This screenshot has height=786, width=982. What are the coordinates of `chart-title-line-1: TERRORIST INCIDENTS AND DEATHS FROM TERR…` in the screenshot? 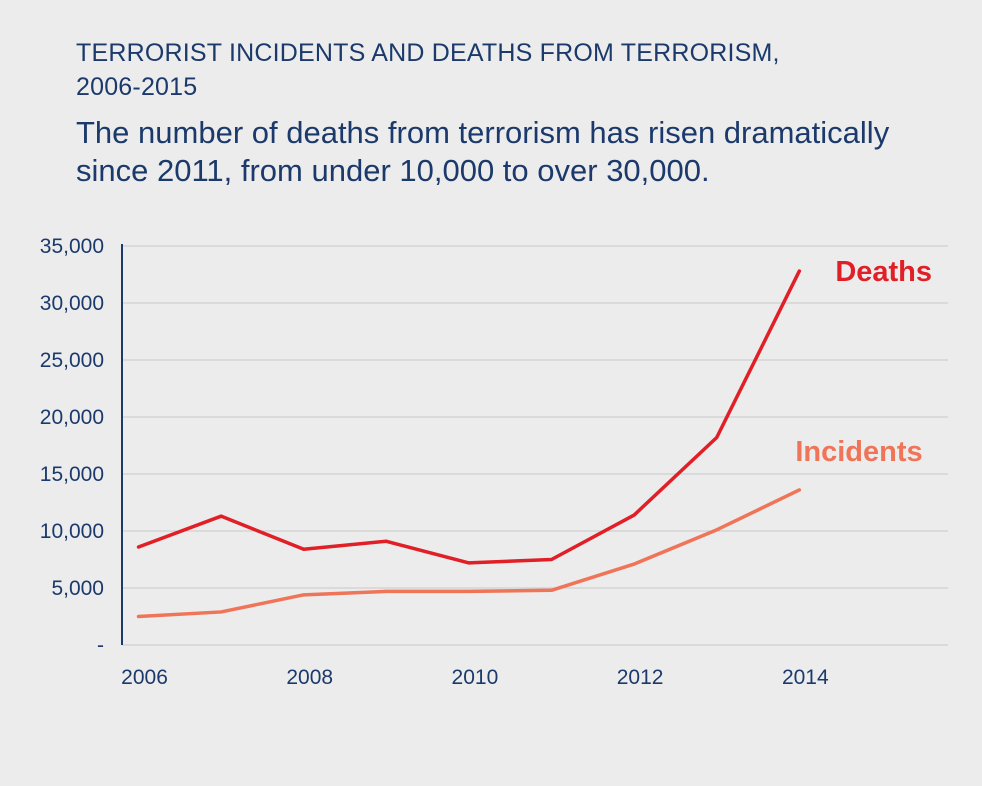 It's located at (428, 53).